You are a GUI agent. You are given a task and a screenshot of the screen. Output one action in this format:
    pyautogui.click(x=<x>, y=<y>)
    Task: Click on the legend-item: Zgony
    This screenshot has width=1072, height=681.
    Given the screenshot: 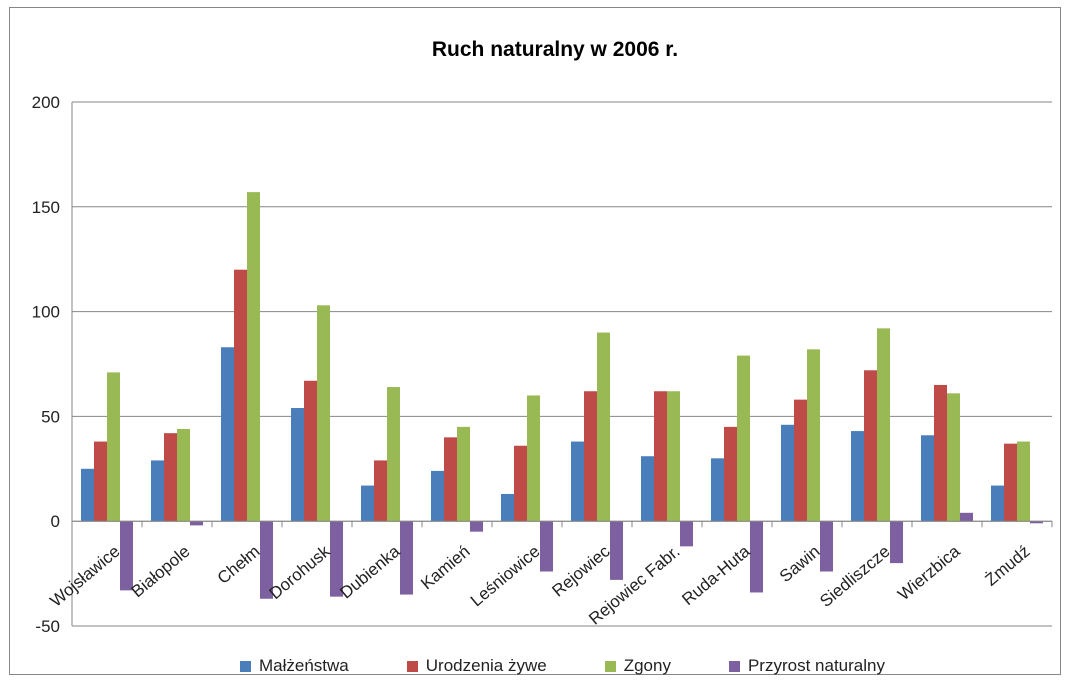 What is the action you would take?
    pyautogui.click(x=637, y=666)
    